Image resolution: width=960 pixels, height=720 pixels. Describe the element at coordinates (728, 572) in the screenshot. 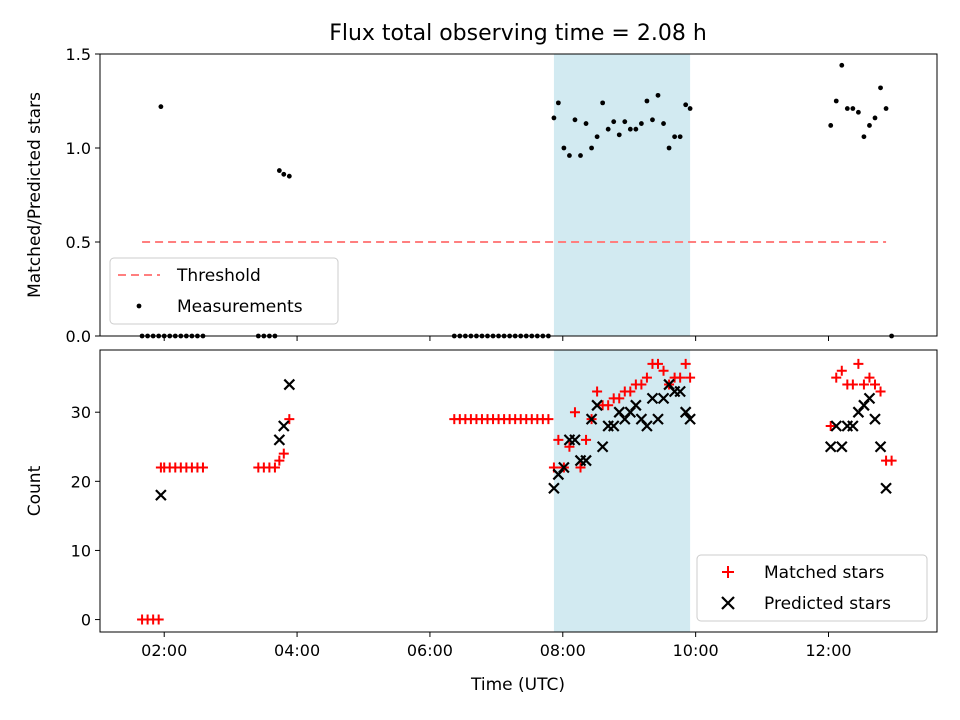

I see `legend-matched-swatch` at that location.